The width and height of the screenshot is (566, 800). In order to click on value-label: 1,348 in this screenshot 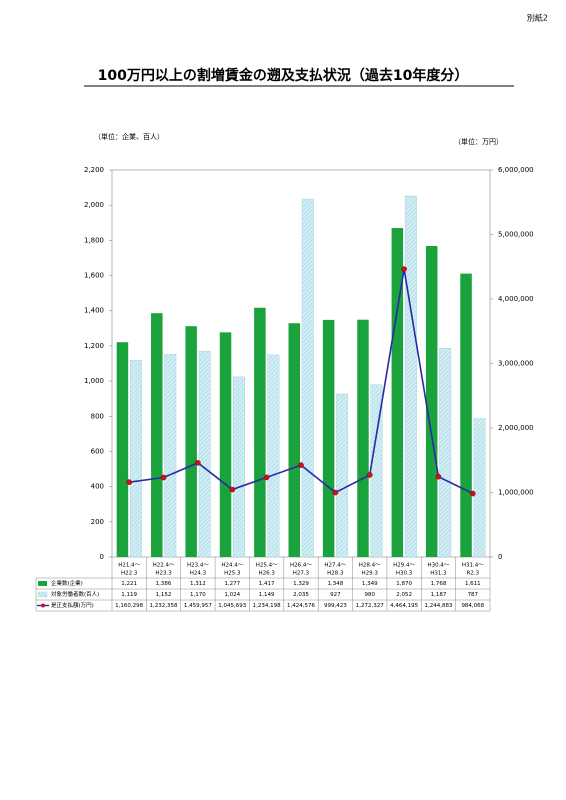, I will do `click(335, 584)`.